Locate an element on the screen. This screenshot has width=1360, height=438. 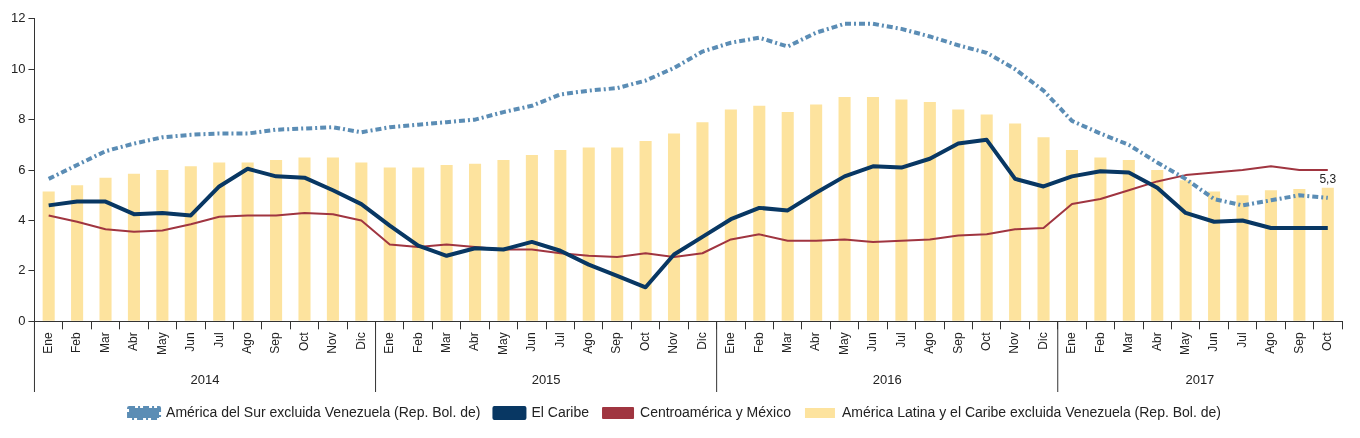
y-tick-label: 0 is located at coordinates (22, 320).